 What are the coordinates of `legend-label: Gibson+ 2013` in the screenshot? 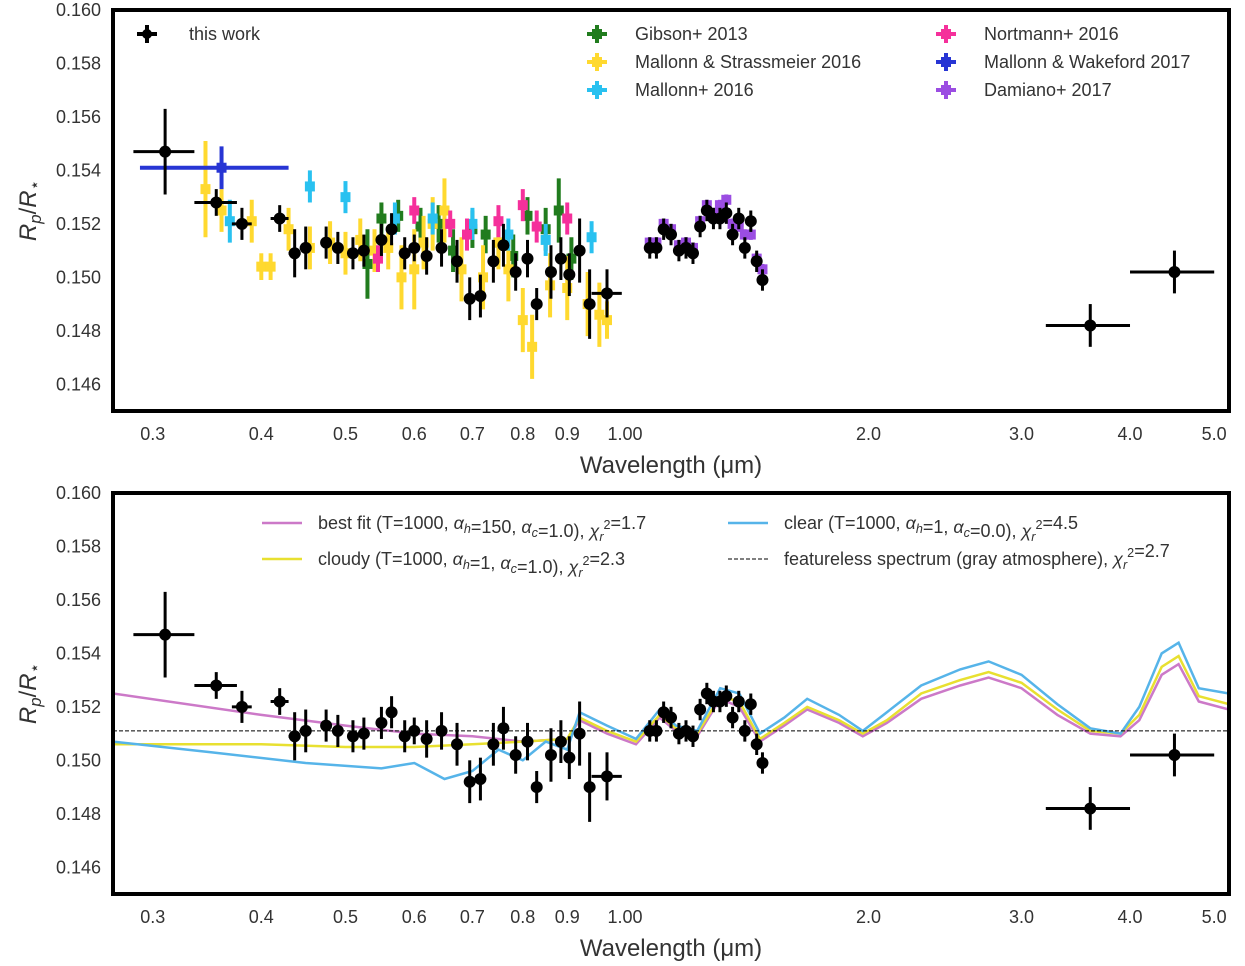 It's located at (691, 34).